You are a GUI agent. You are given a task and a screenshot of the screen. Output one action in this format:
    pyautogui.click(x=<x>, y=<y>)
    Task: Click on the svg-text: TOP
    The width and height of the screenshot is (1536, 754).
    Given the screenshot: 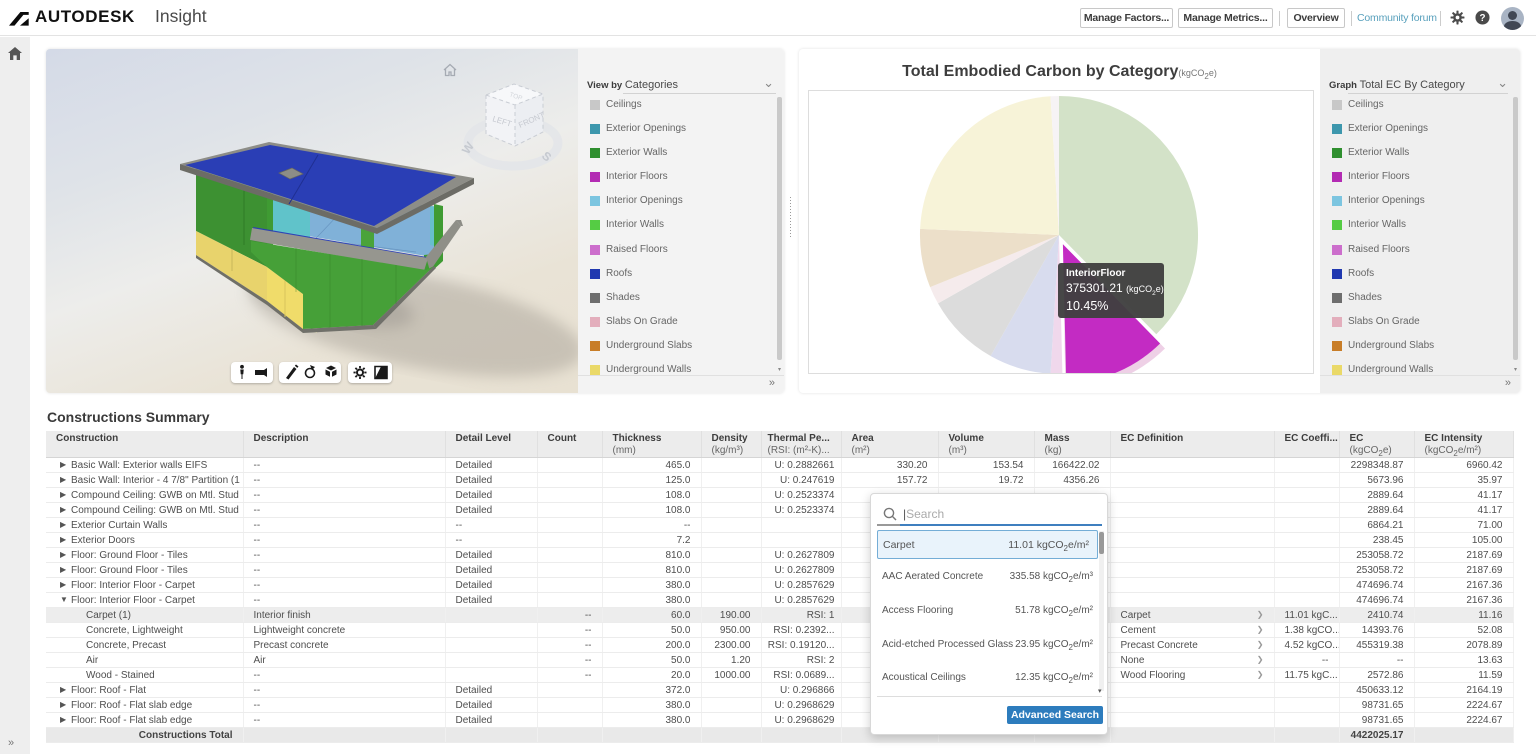 What is the action you would take?
    pyautogui.click(x=515, y=96)
    